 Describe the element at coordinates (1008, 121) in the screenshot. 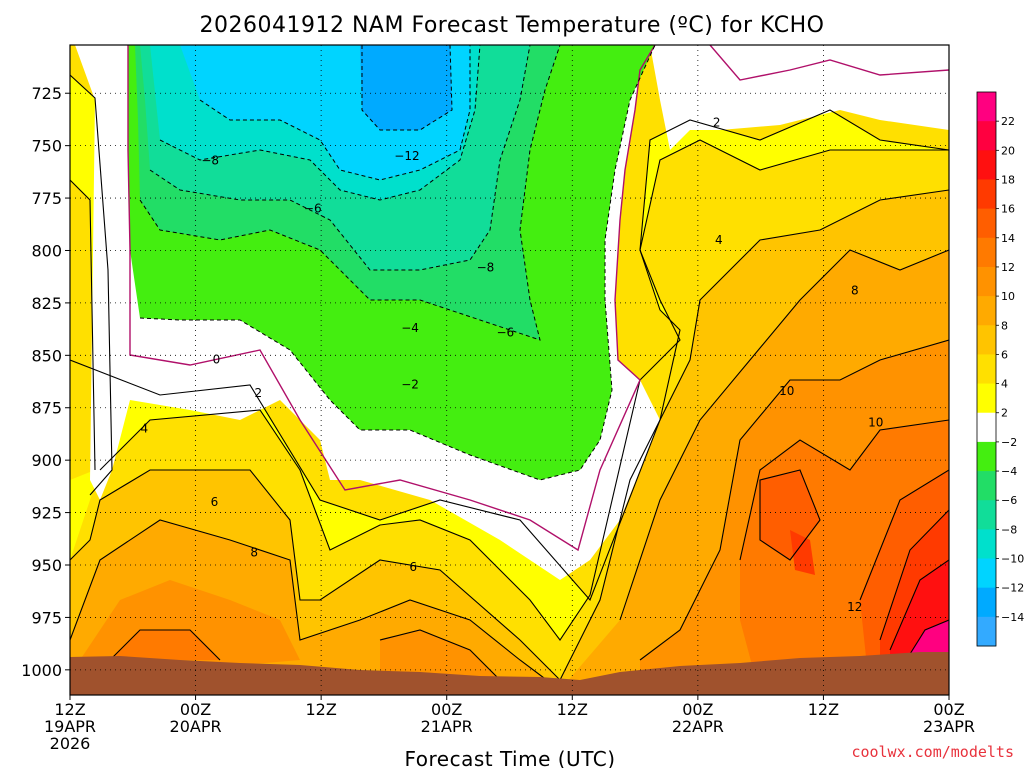

I see `color-bar-label: 22` at that location.